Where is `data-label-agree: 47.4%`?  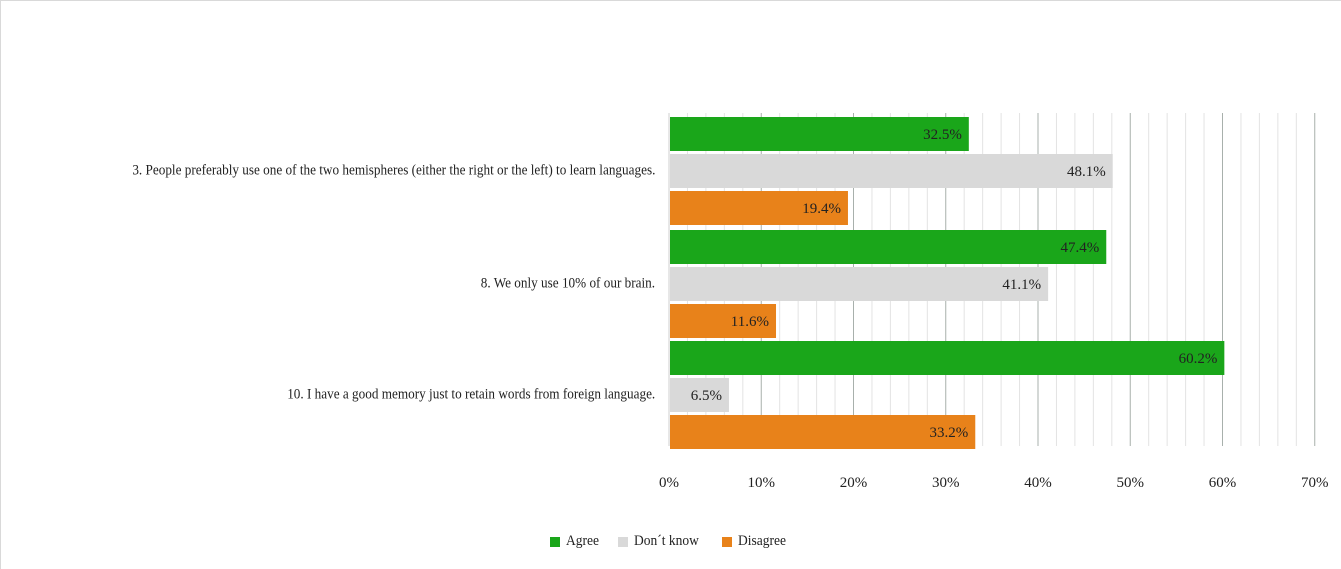 data-label-agree: 47.4% is located at coordinates (1080, 248).